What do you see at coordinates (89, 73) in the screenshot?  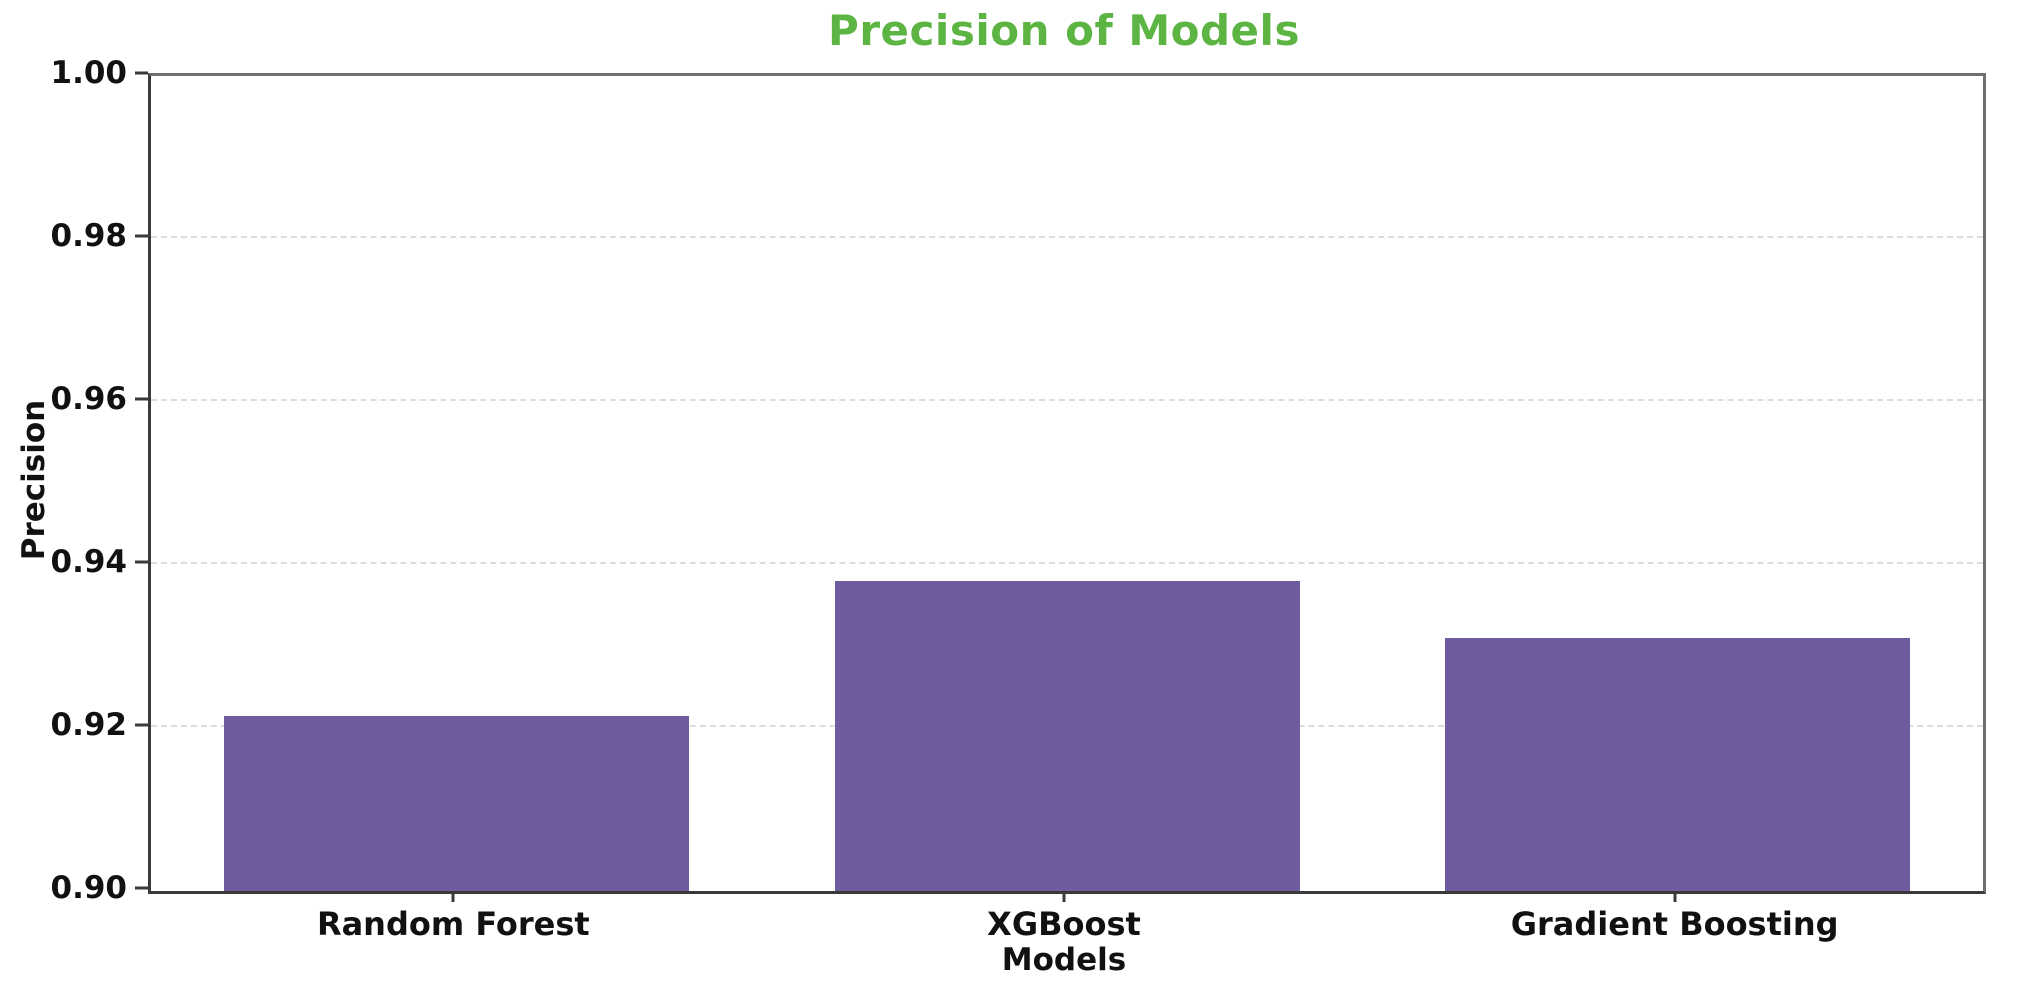 I see `y-tick-label: 1.00` at bounding box center [89, 73].